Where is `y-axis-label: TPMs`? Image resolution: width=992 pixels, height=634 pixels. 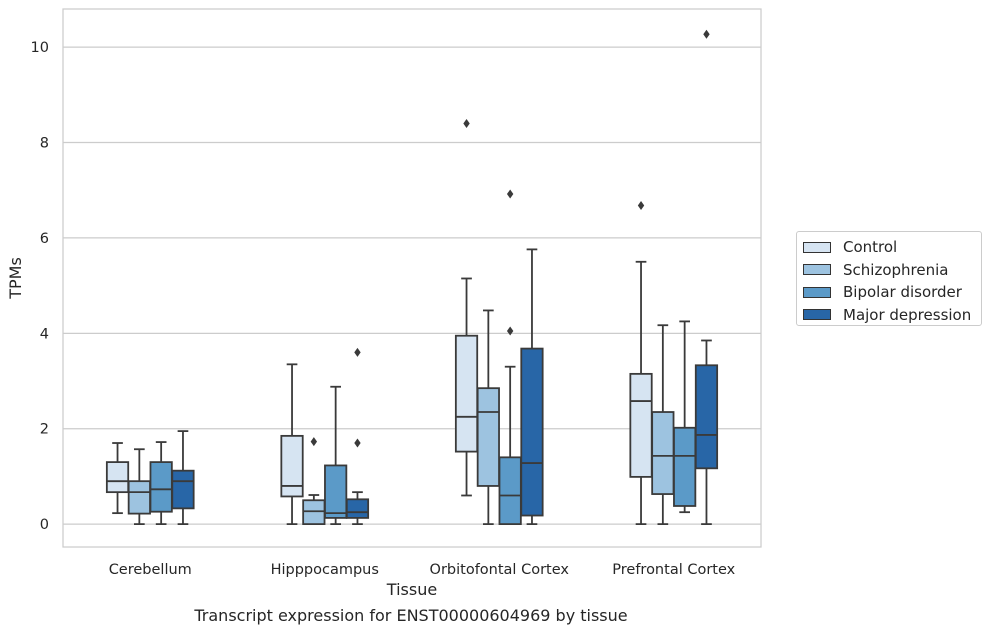 y-axis-label: TPMs is located at coordinates (15, 278).